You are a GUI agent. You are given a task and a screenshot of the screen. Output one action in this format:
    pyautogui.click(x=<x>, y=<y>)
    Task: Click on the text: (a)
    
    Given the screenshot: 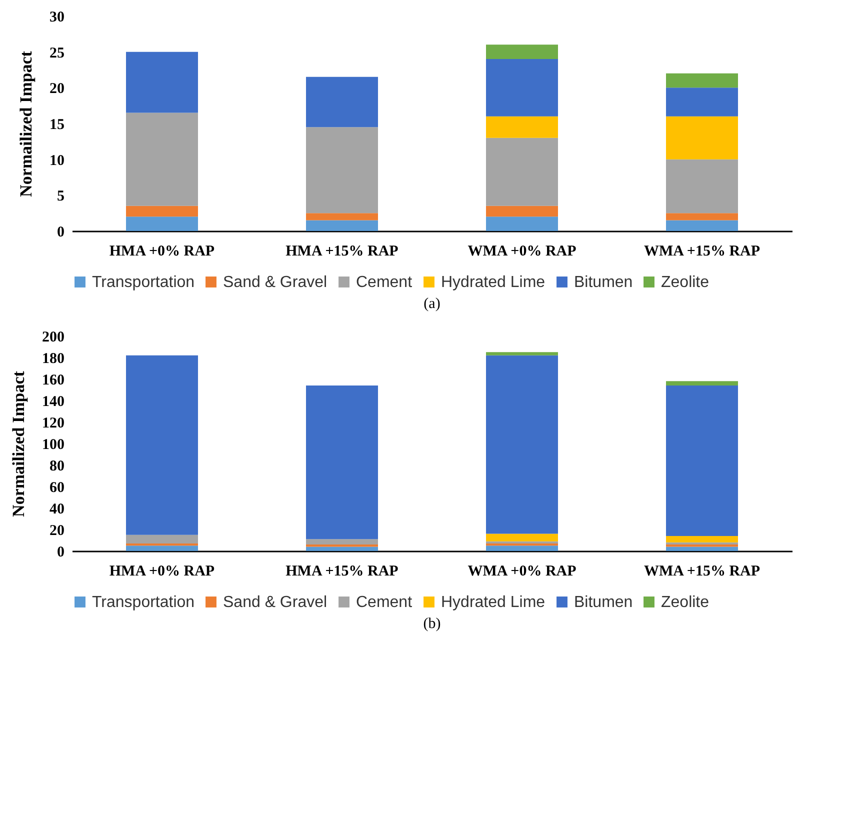 What is the action you would take?
    pyautogui.click(x=432, y=304)
    